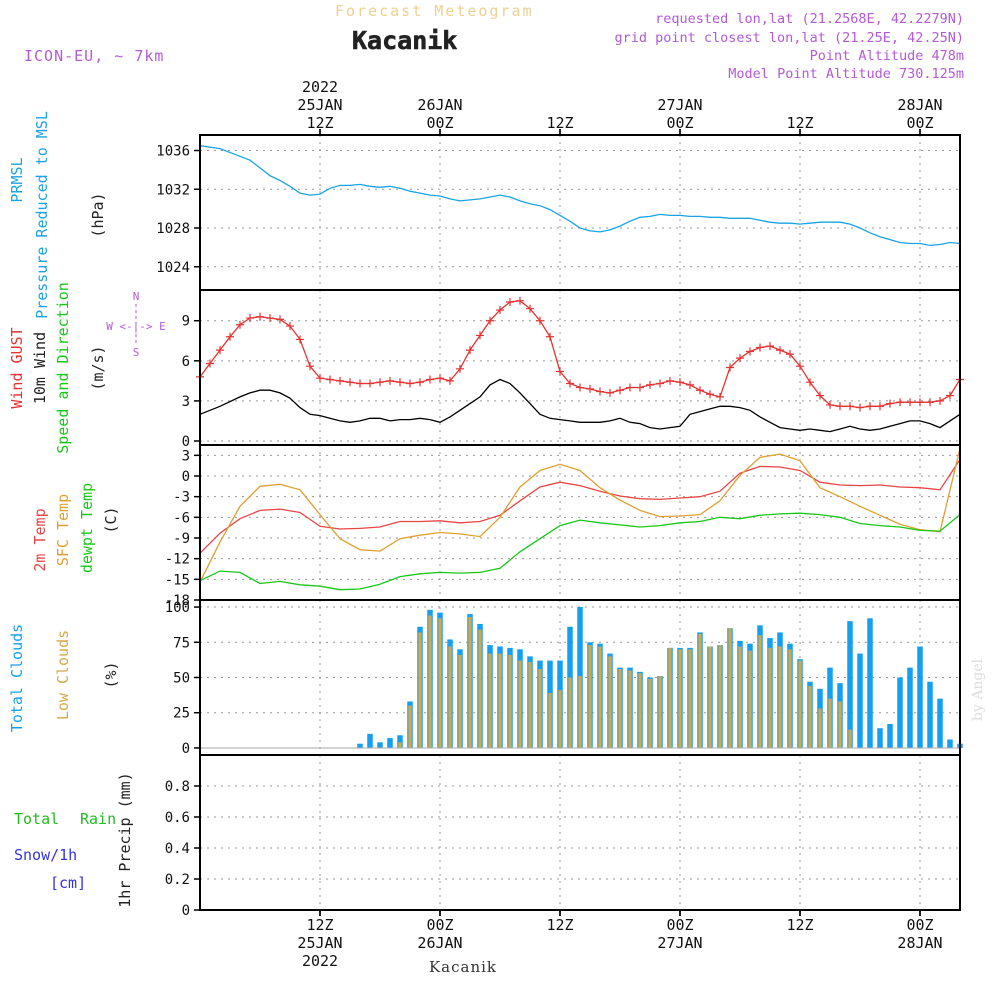 The height and width of the screenshot is (1000, 1000). Describe the element at coordinates (45, 855) in the screenshot. I see `precip-label-snow: Snow/1h` at that location.